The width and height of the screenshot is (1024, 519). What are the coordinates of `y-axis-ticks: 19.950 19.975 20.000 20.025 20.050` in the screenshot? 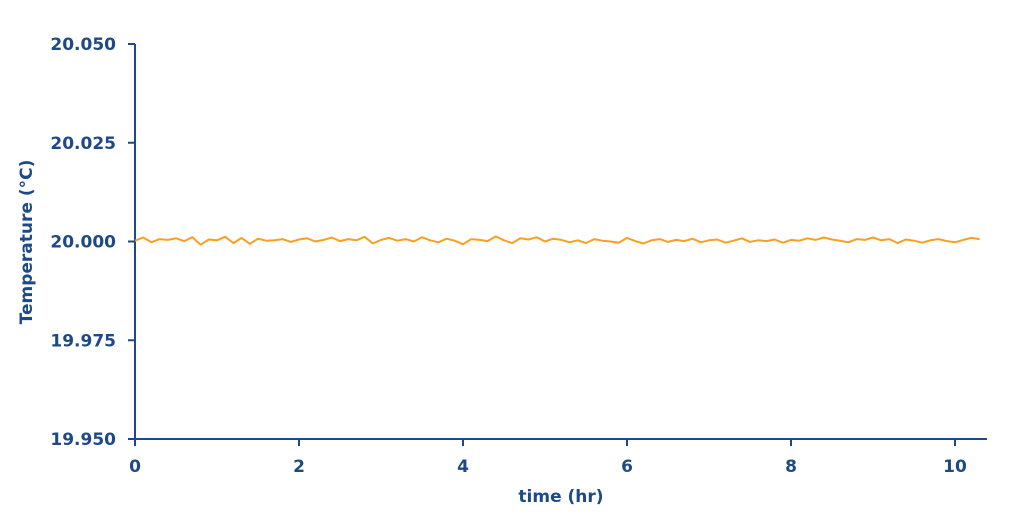 It's located at (92, 242).